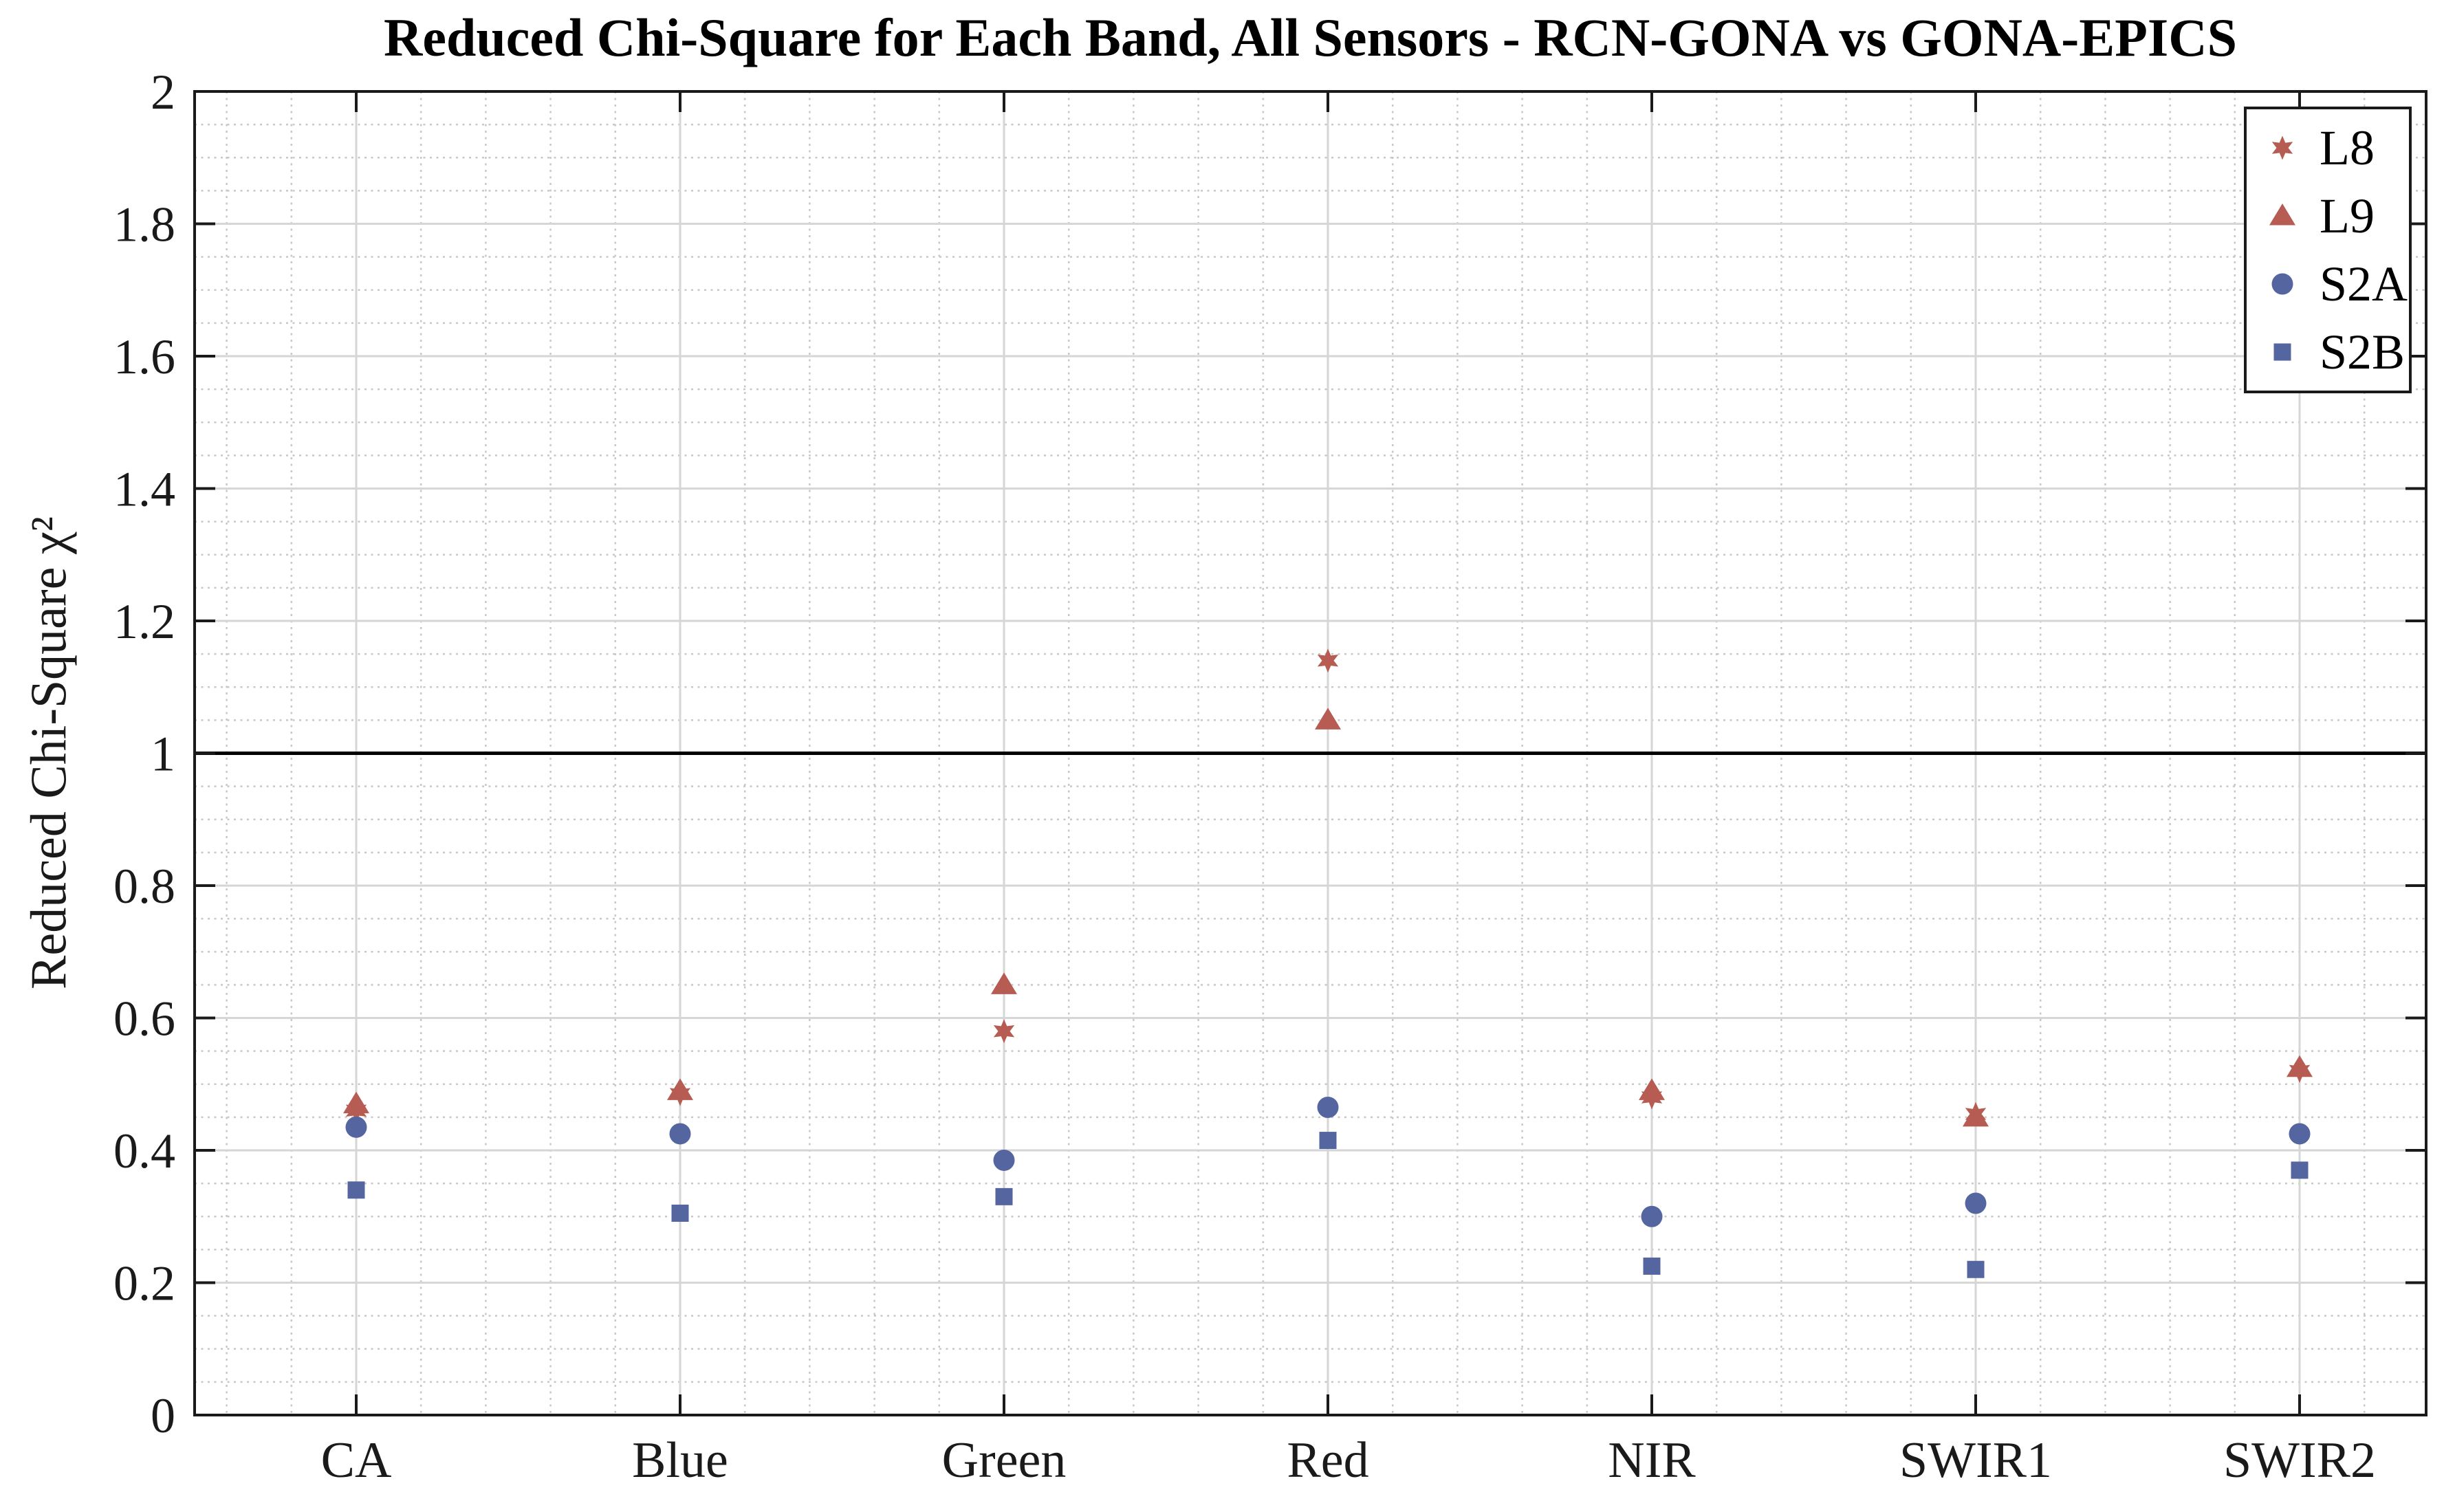 This screenshot has width=2455, height=1512. What do you see at coordinates (680, 1213) in the screenshot?
I see `marker-S2B-Blue` at bounding box center [680, 1213].